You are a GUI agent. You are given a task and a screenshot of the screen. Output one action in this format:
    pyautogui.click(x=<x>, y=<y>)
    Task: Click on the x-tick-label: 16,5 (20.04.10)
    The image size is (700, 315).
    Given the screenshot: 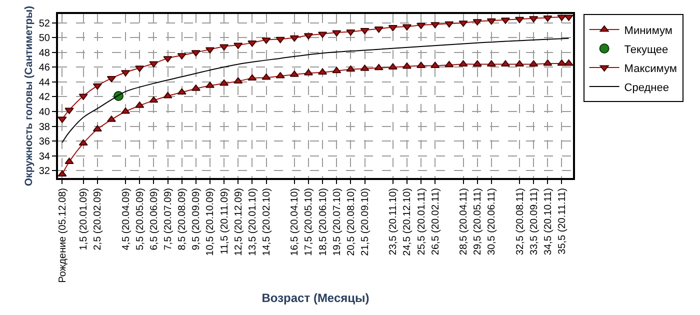 What is the action you would take?
    pyautogui.click(x=295, y=222)
    